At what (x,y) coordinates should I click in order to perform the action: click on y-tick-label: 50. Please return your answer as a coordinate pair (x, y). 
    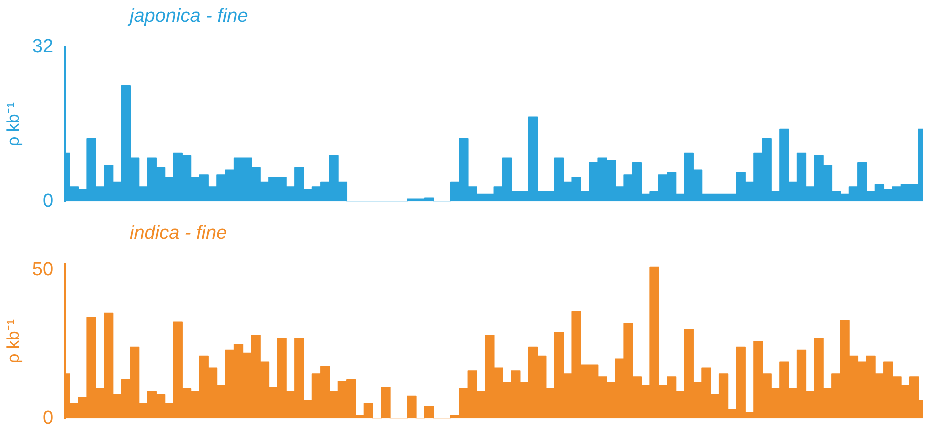
    Looking at the image, I should click on (43, 270).